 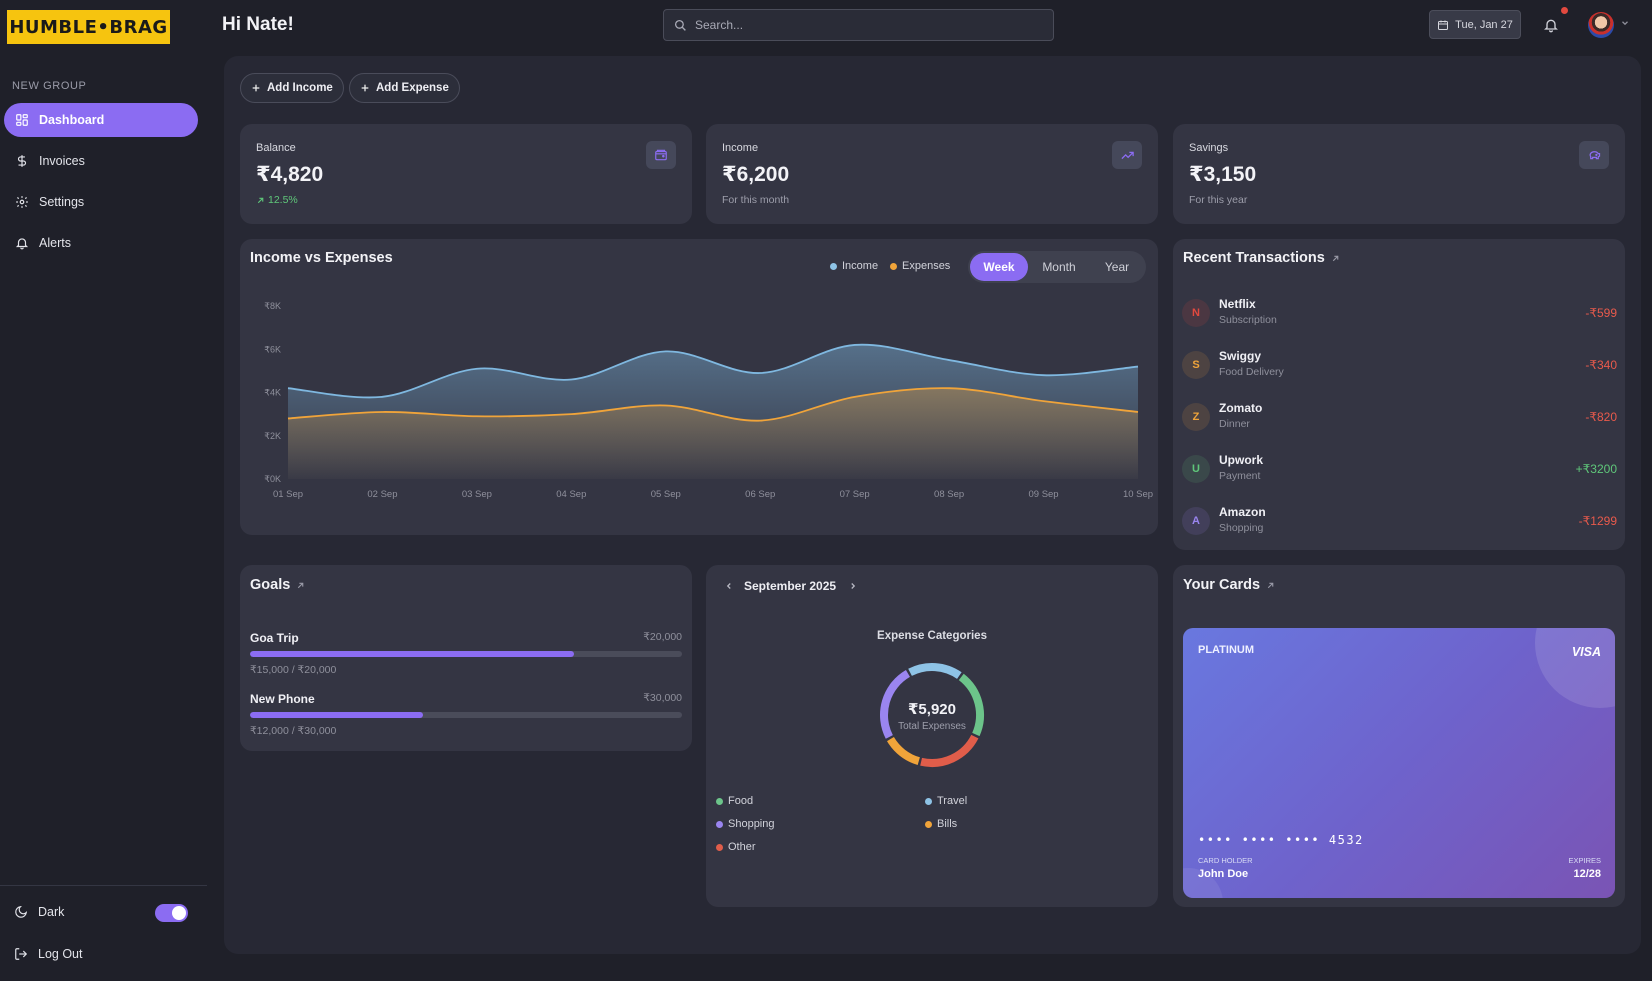 I want to click on greeting-title: Hi Nate!, so click(x=258, y=24).